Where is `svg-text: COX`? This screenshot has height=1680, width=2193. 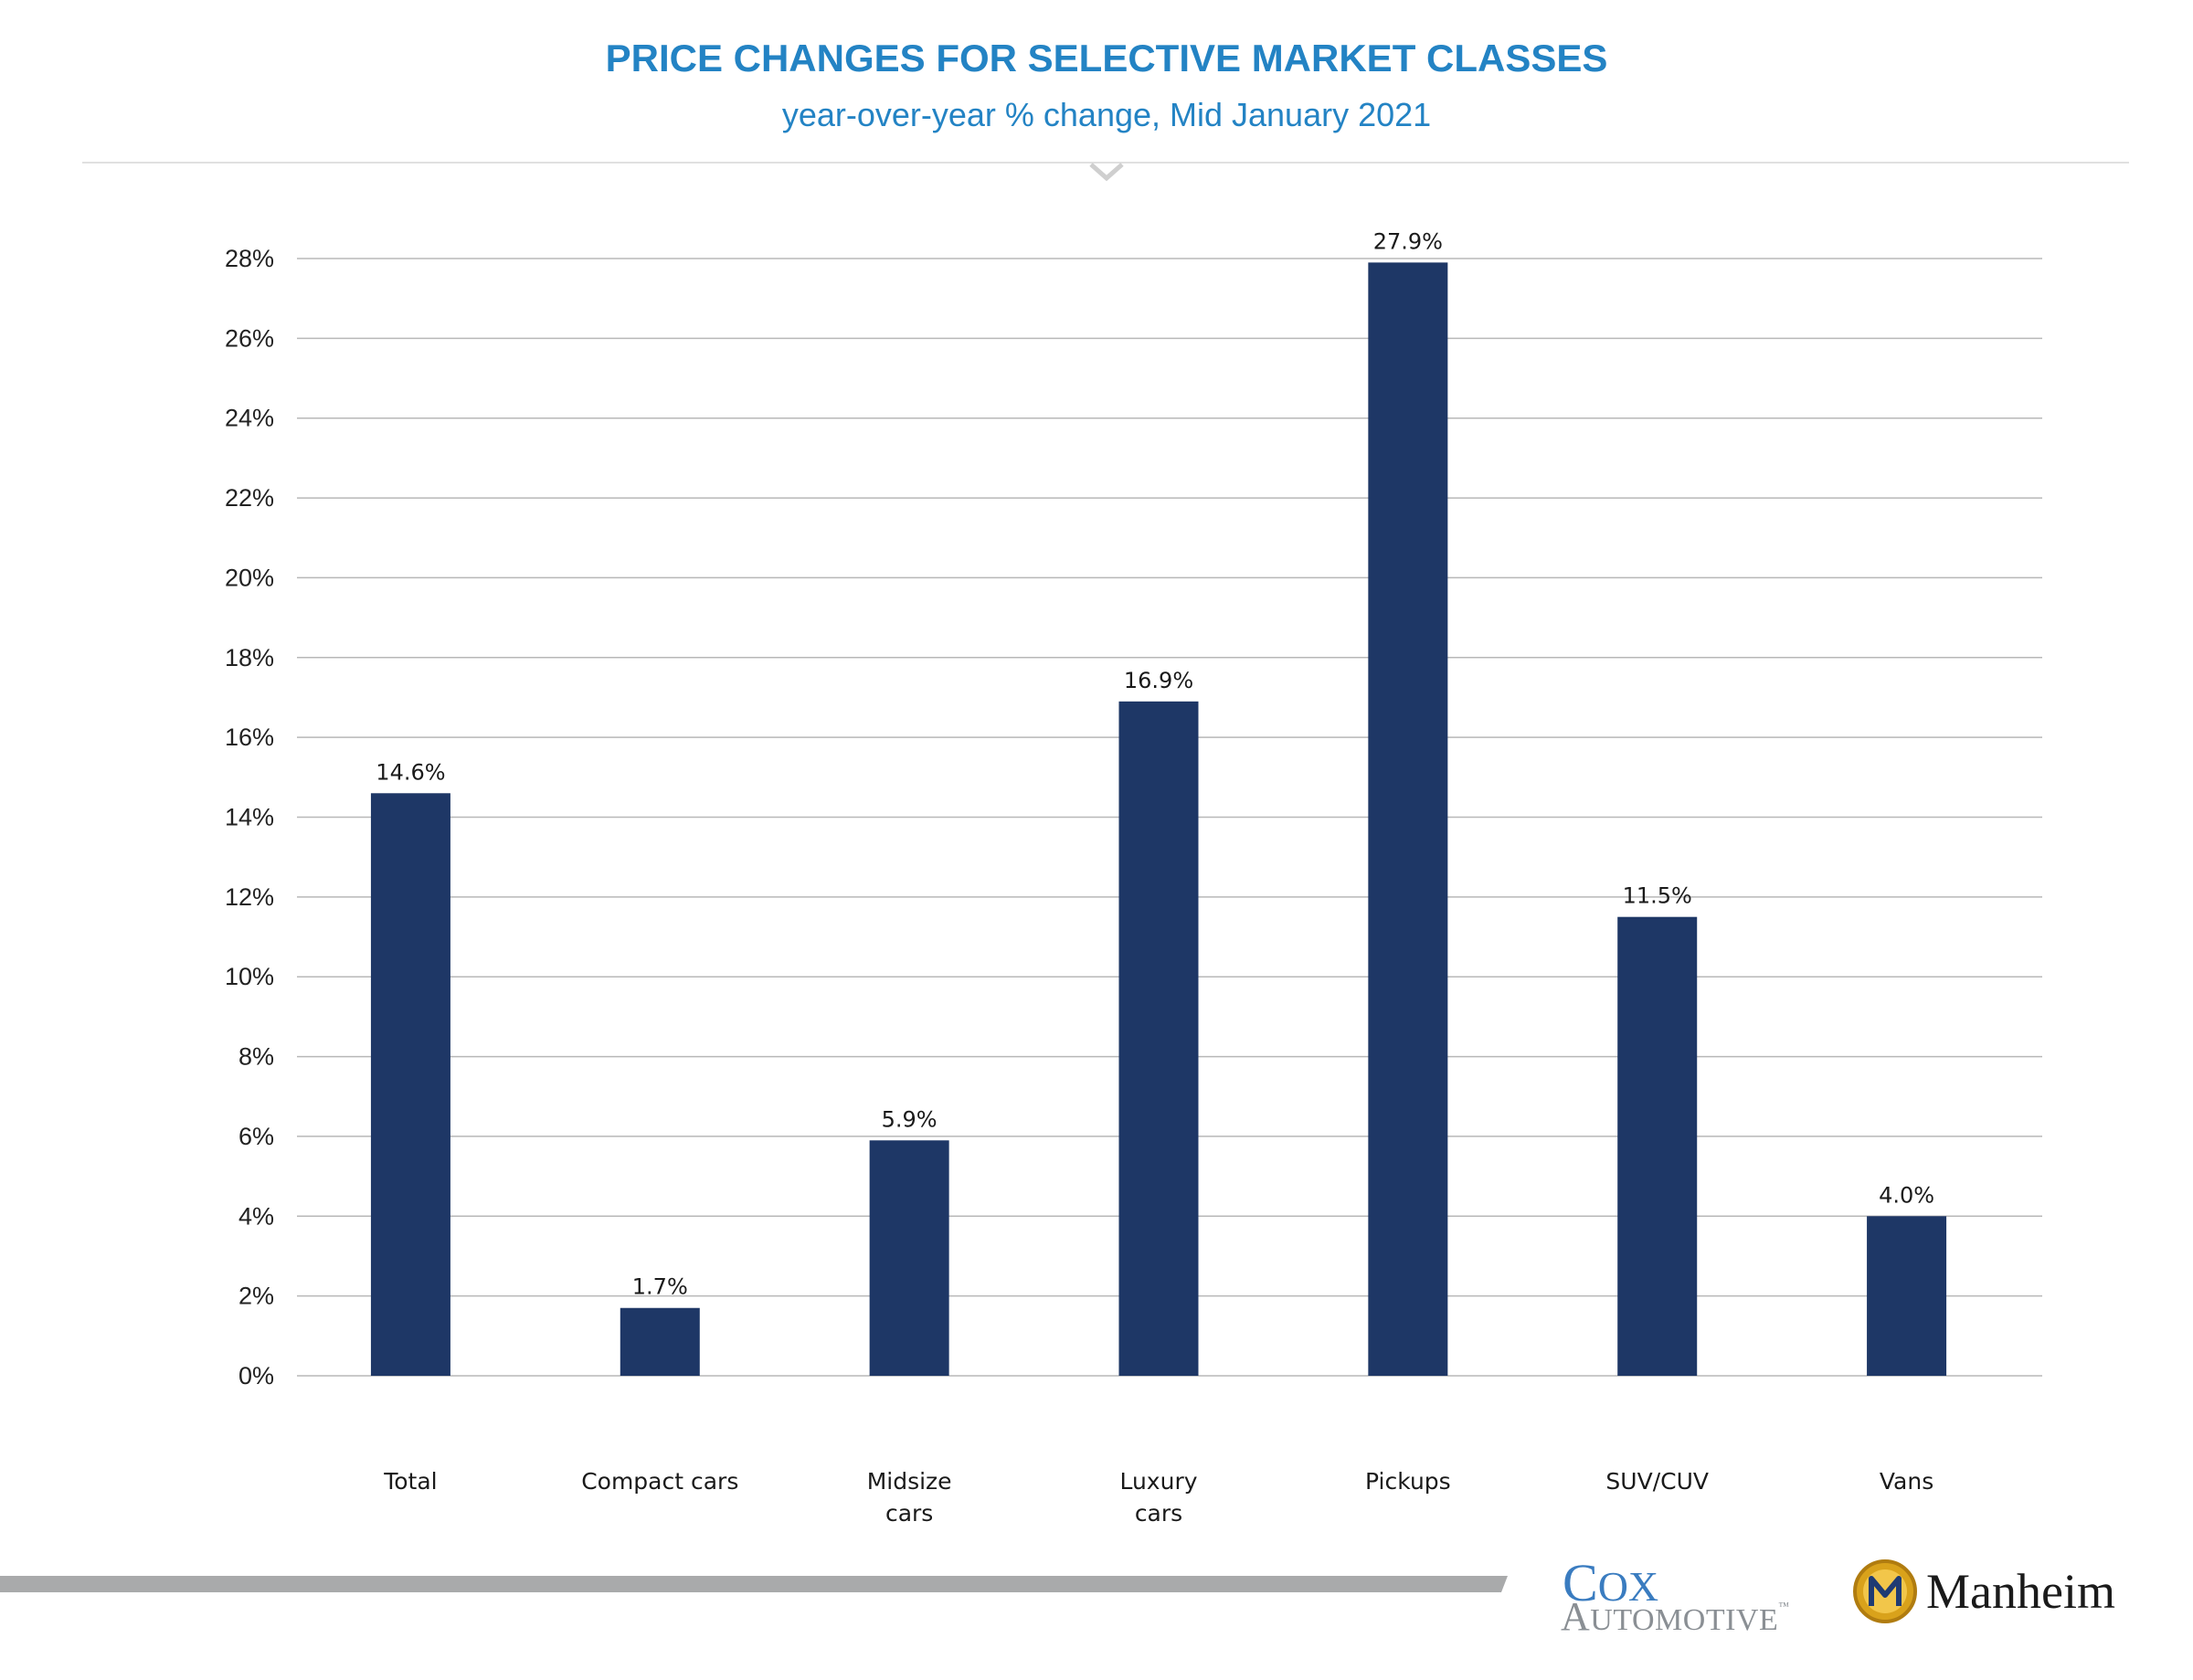 svg-text: COX is located at coordinates (1610, 1582).